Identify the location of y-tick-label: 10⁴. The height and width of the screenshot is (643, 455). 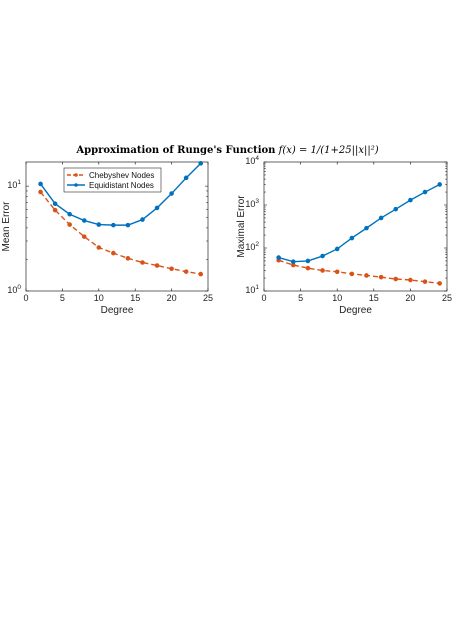
(252, 160).